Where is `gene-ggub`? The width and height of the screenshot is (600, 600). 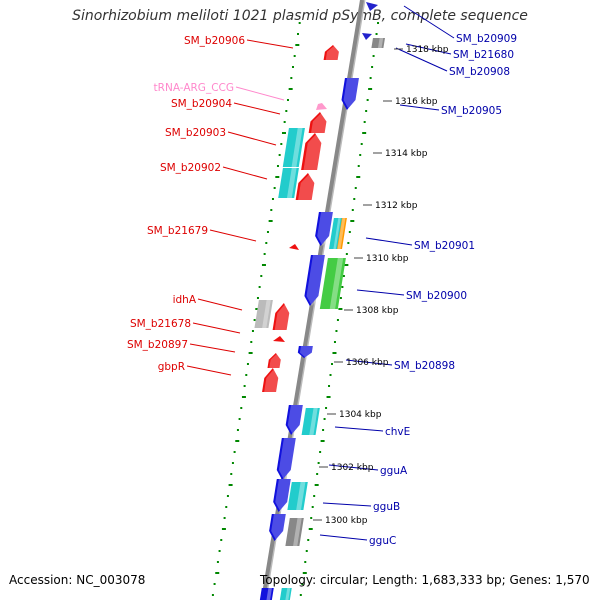 gene-ggub is located at coordinates (282, 495).